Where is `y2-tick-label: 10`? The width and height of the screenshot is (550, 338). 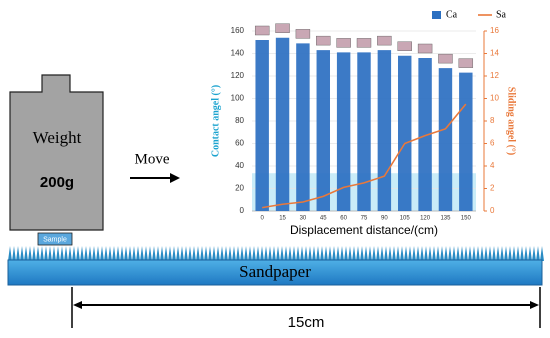 y2-tick-label: 10 is located at coordinates (494, 98).